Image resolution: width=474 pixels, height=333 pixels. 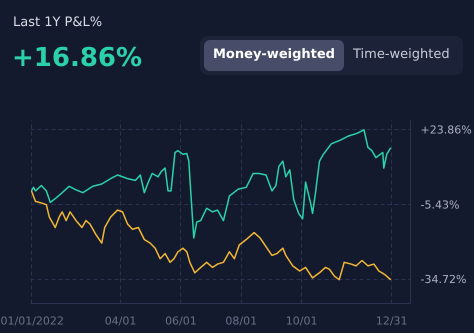 I want to click on x-tick-label: 04/01, so click(x=120, y=321).